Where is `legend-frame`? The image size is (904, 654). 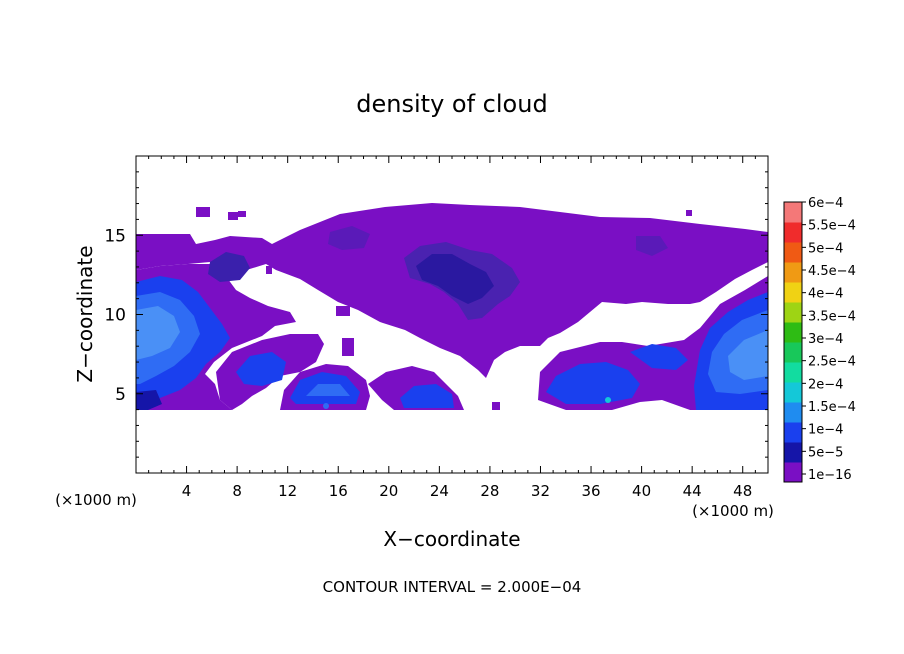
legend-frame is located at coordinates (793, 342).